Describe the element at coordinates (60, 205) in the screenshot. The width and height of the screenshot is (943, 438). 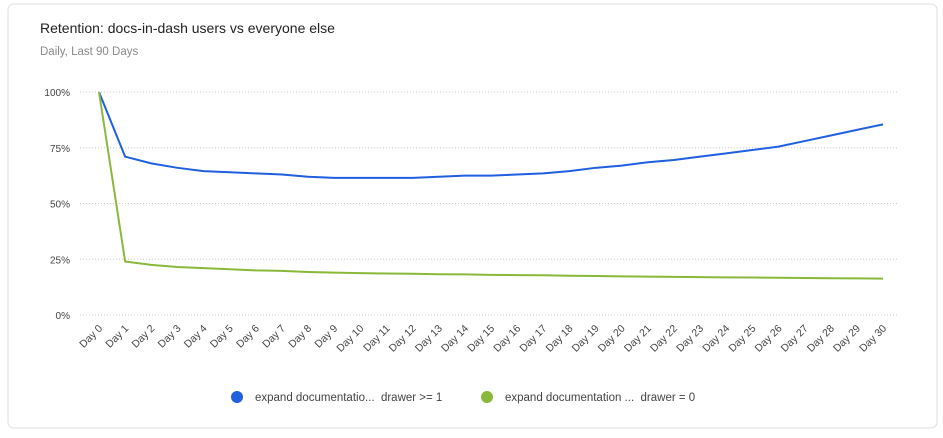
I see `y-tick-label: 50%` at that location.